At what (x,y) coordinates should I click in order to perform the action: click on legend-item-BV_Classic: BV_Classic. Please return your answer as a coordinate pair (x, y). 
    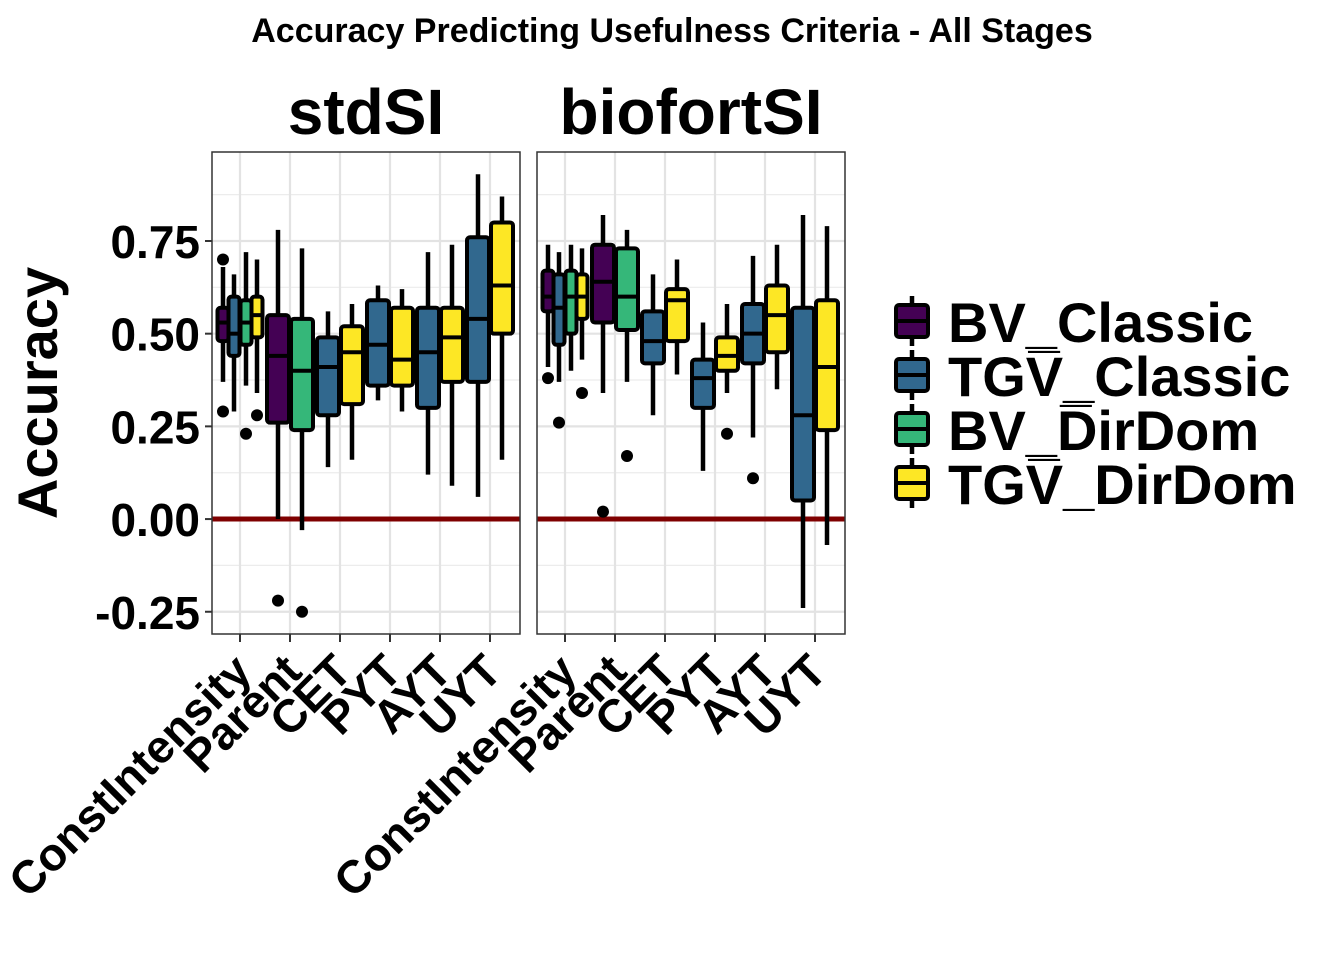
    Looking at the image, I should click on (1073, 322).